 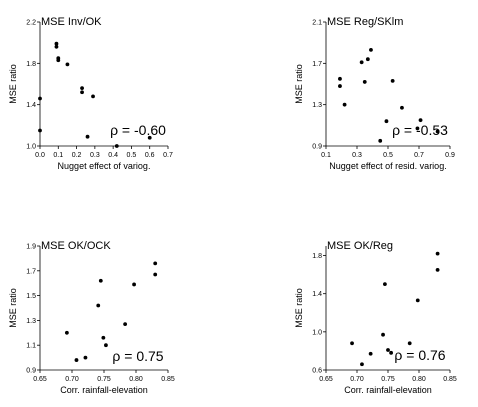 I want to click on panel-title: MSE Inv/OK, so click(x=71, y=22).